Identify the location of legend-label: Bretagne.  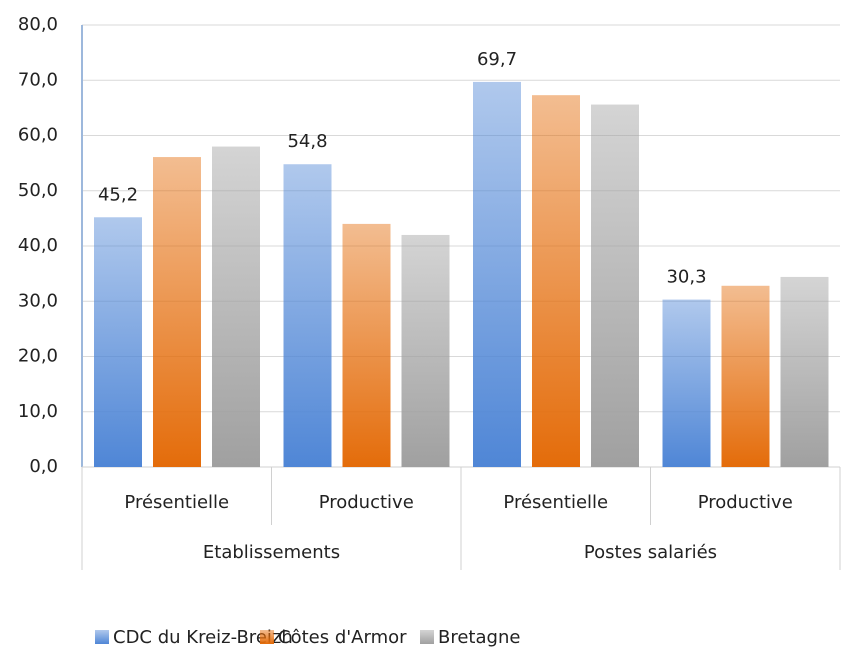
(479, 637).